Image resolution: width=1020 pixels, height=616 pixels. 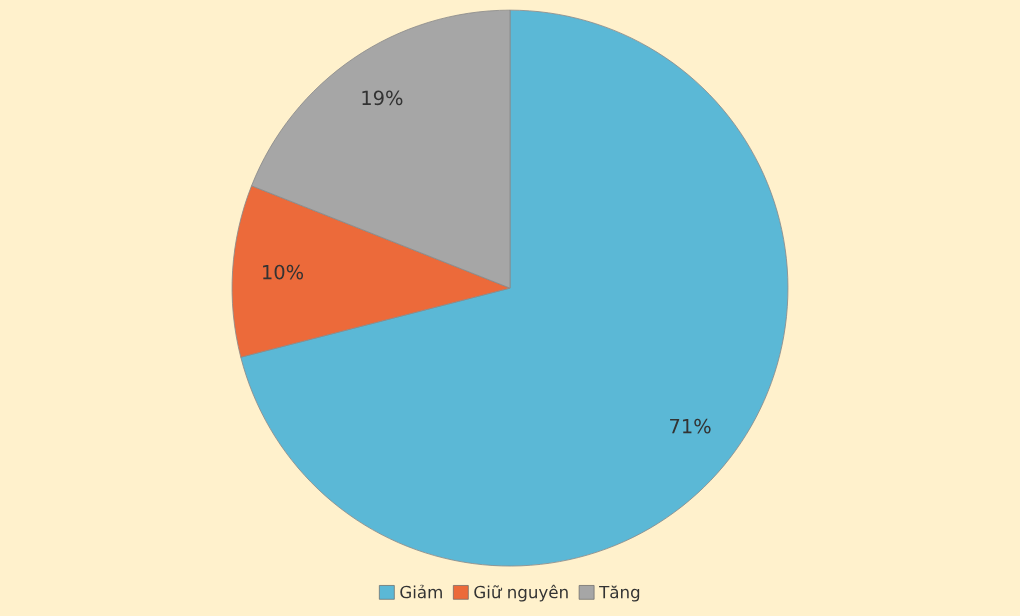 What do you see at coordinates (283, 272) in the screenshot?
I see `data-label: 10%` at bounding box center [283, 272].